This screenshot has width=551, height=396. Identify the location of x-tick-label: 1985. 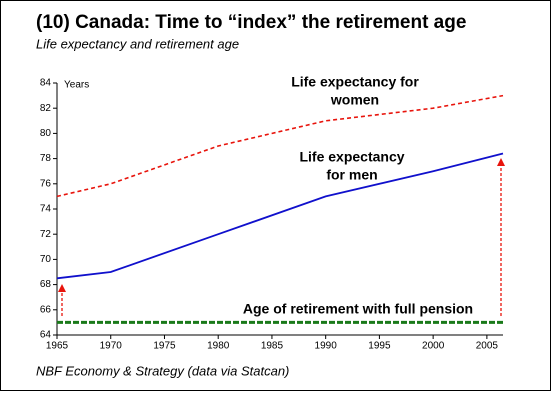
(272, 346).